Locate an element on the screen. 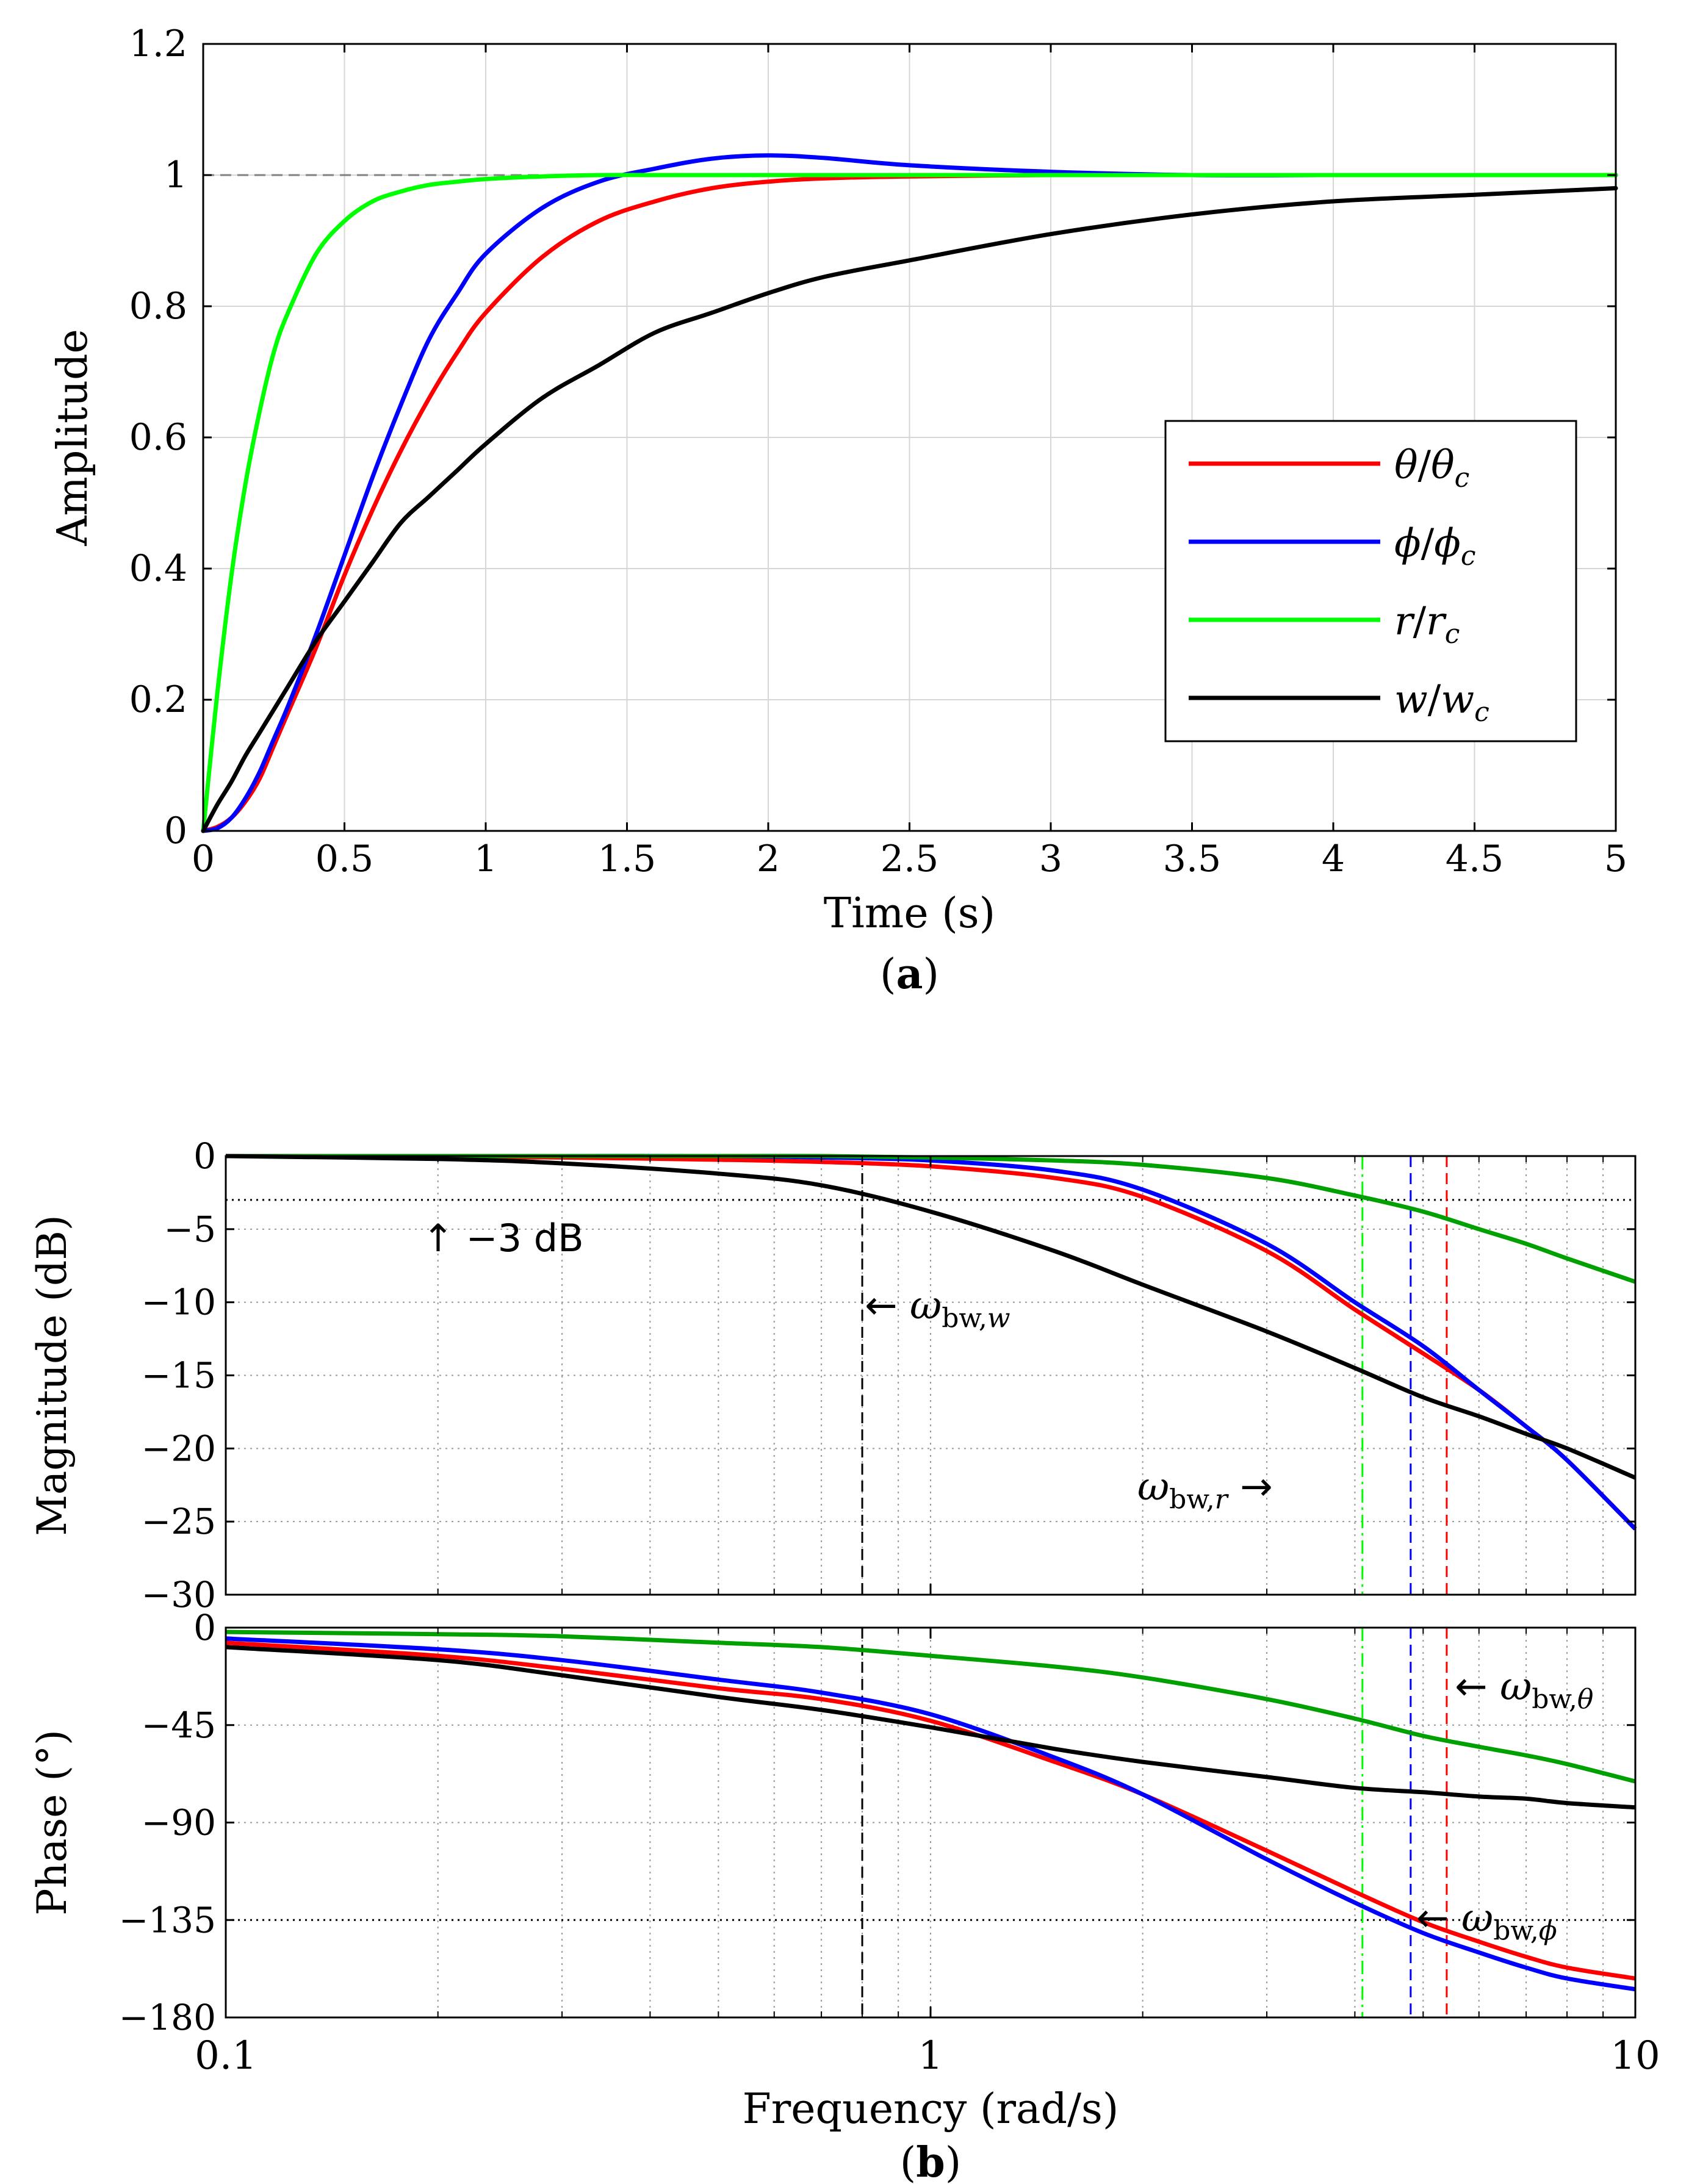 The height and width of the screenshot is (2184, 1700). plot-frame-phase is located at coordinates (931, 1823).